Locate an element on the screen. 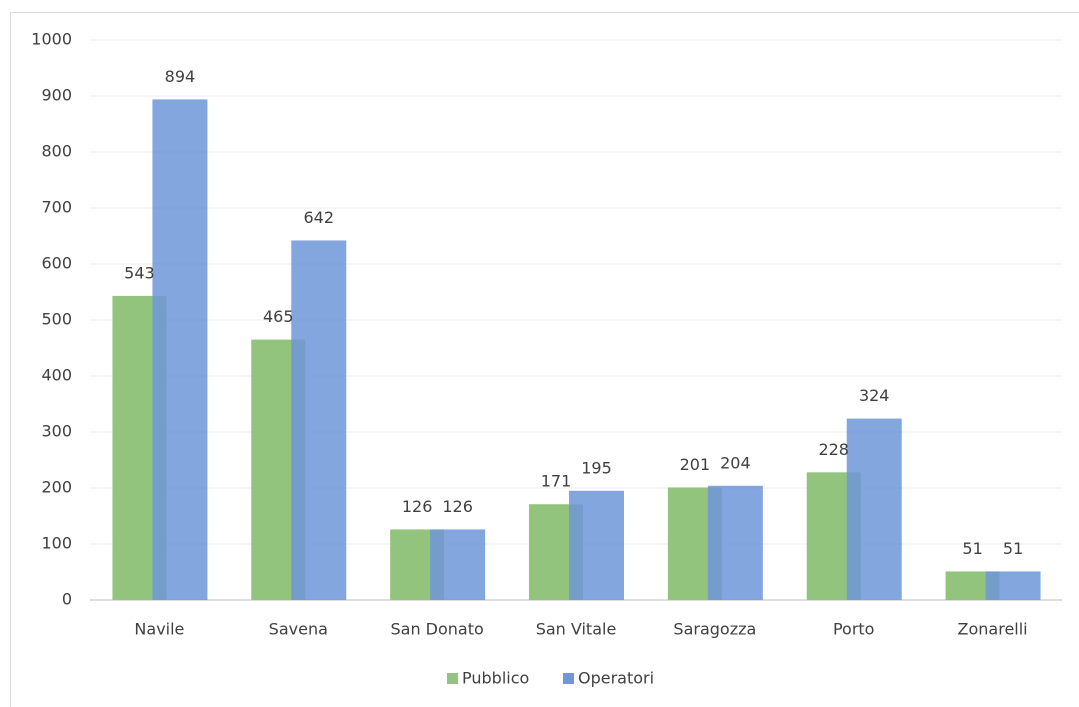 Image resolution: width=1079 pixels, height=707 pixels. y-tick-label: 1000 is located at coordinates (51, 39).